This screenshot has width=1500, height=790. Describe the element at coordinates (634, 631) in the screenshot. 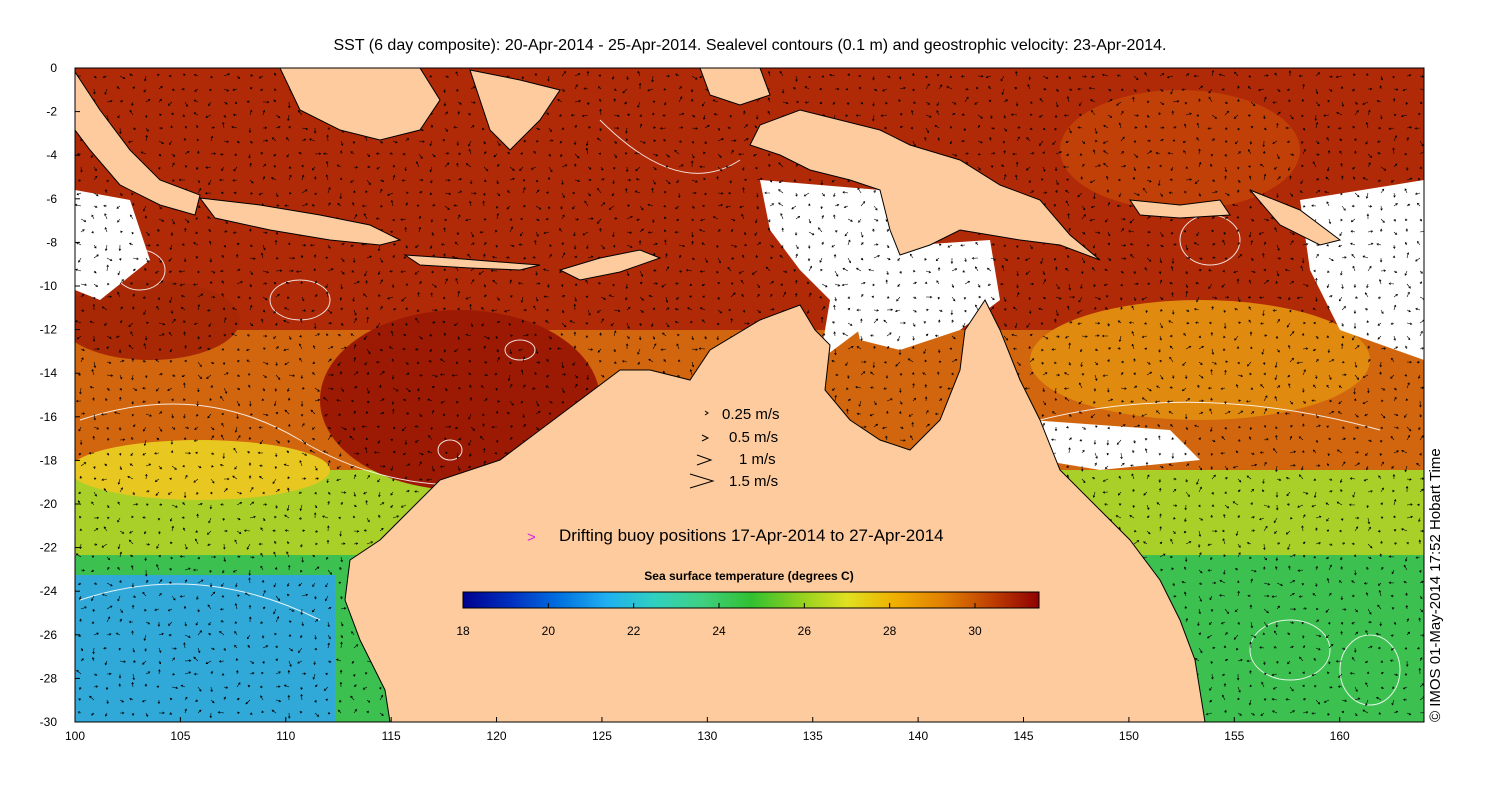

I see `colorbar-tick-label: 22` at that location.